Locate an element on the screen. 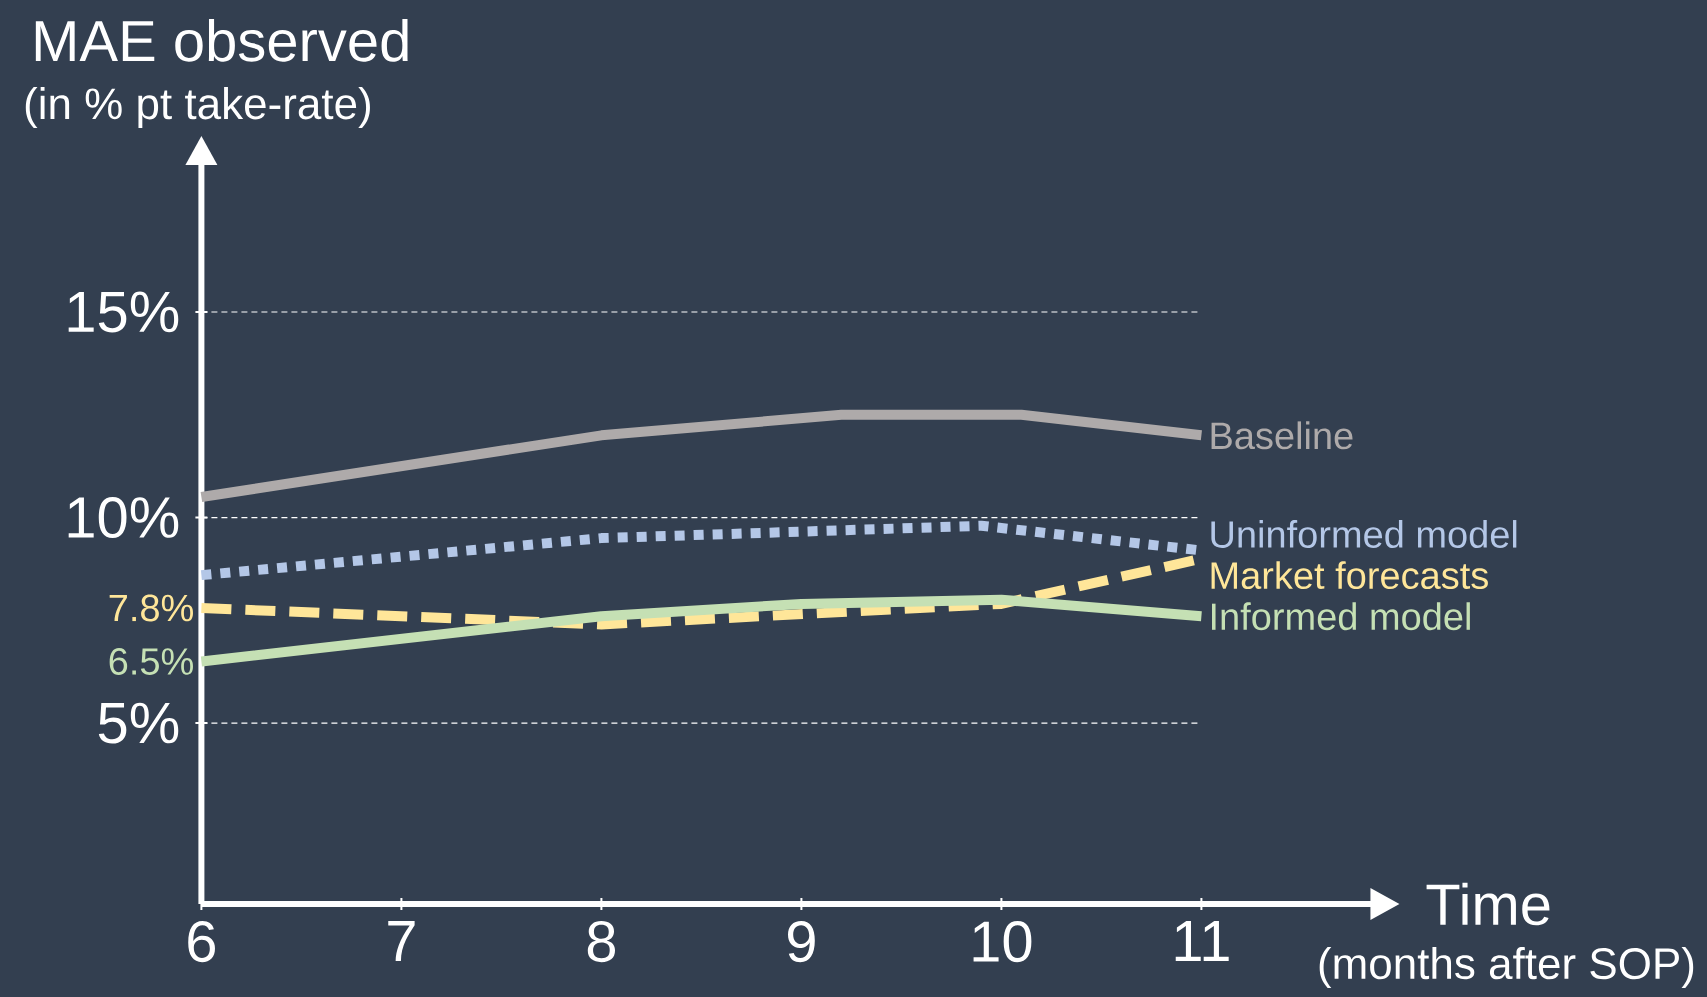 The image size is (1707, 997). x-tick-label: 7 is located at coordinates (401, 941).